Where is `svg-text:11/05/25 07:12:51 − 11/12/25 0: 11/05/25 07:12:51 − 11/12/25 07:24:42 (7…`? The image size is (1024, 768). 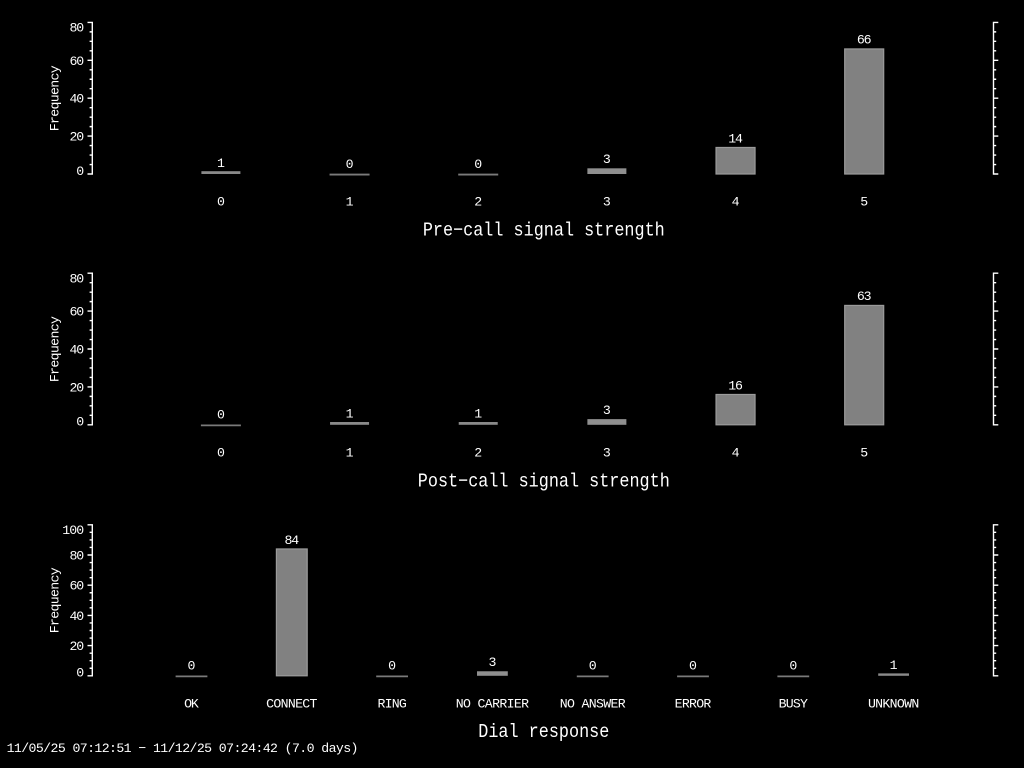 svg-text:11/05/25 07:12:51 − 11/12/25 0: 11/05/25 07:12:51 − 11/12/25 07:24:42 (7… is located at coordinates (183, 748).